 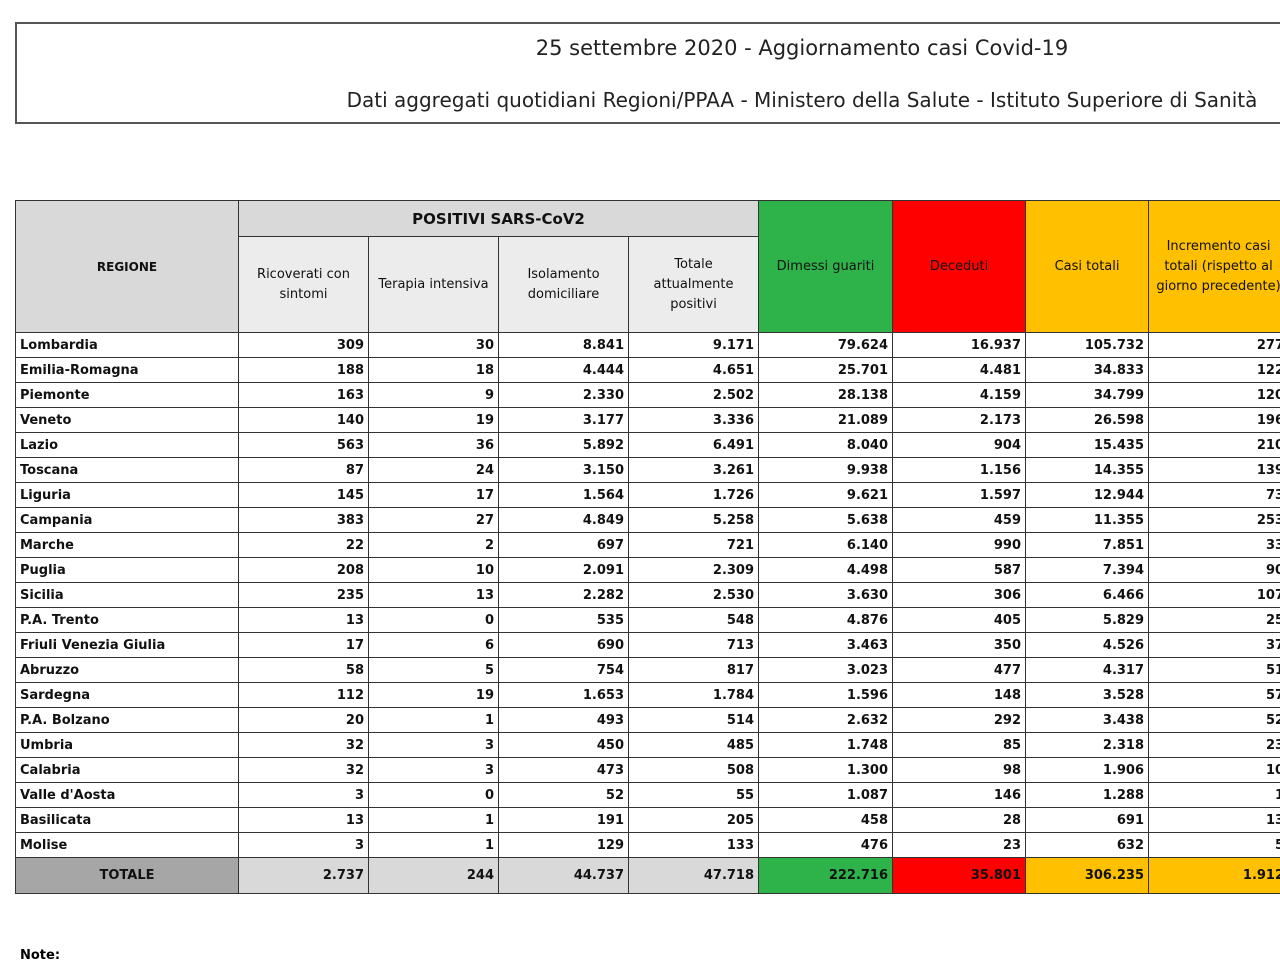 What do you see at coordinates (434, 370) in the screenshot?
I see `cell: 18` at bounding box center [434, 370].